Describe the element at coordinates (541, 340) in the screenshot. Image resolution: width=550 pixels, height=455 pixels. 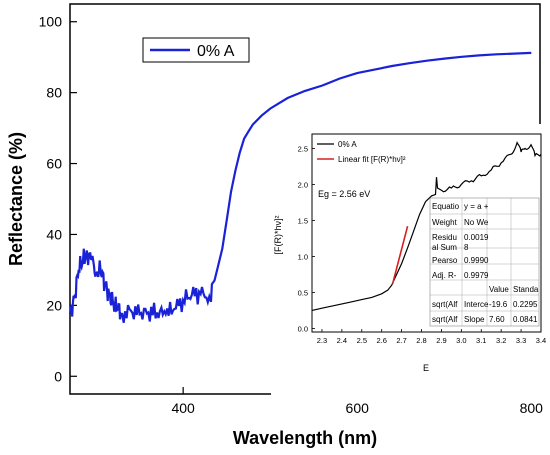
I see `inset-x-tick-label: 3.4` at that location.